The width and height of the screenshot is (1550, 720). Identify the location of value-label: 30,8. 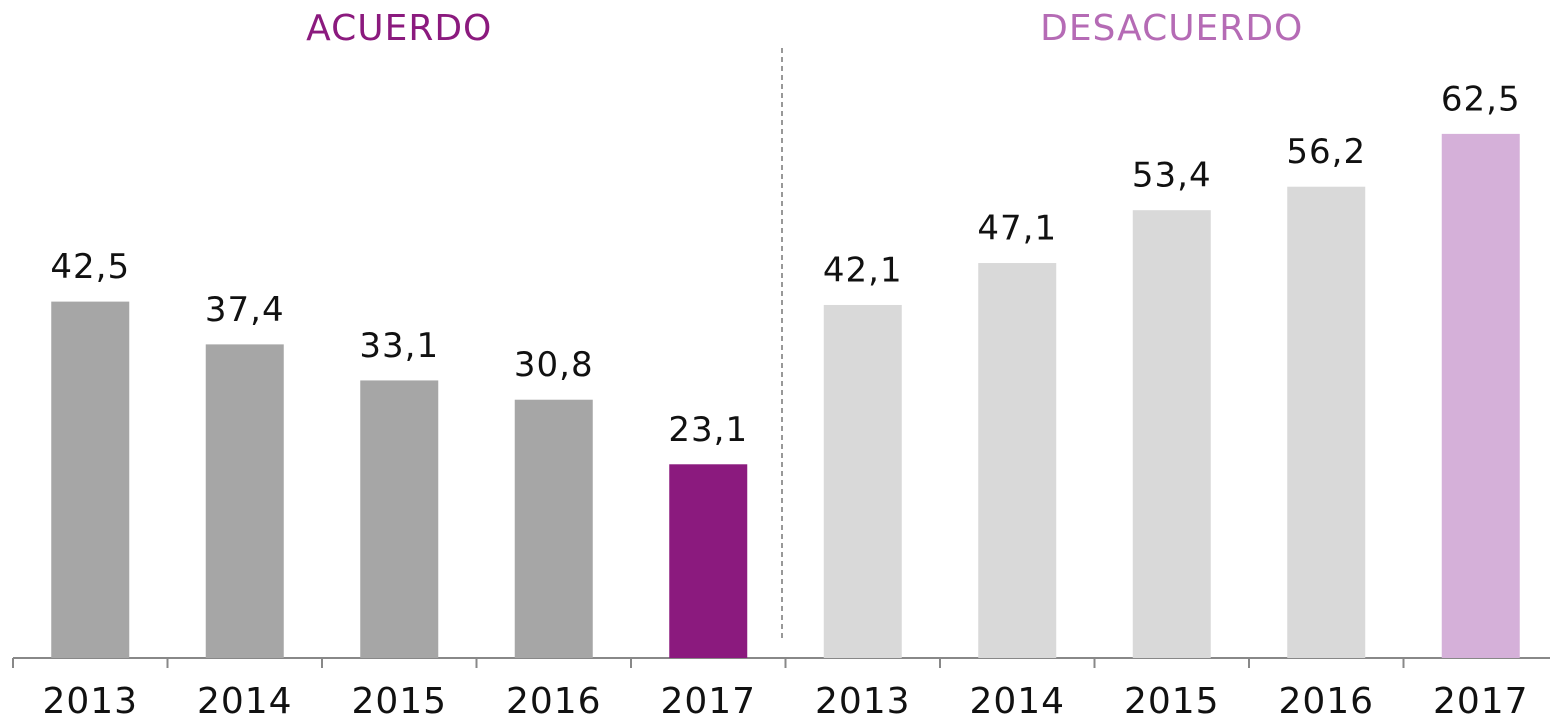
(554, 365).